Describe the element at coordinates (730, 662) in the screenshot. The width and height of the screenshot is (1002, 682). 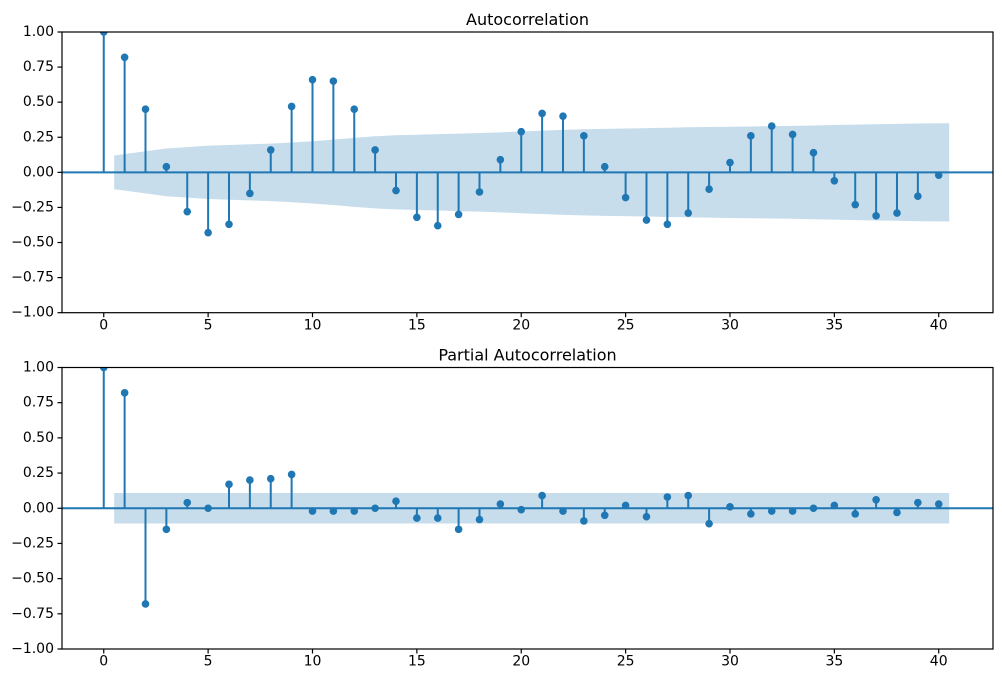
I see `pacf-x-tick-label: 30` at that location.